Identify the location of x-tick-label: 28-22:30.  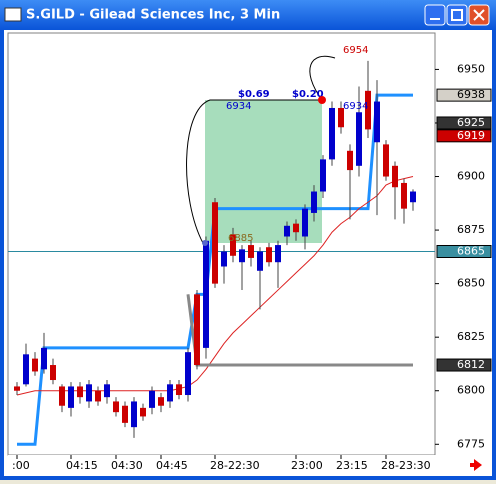
(235, 465).